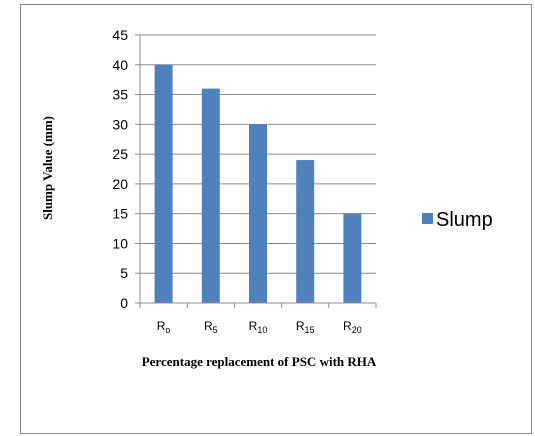  Describe the element at coordinates (120, 124) in the screenshot. I see `y-tick-label: 30` at that location.